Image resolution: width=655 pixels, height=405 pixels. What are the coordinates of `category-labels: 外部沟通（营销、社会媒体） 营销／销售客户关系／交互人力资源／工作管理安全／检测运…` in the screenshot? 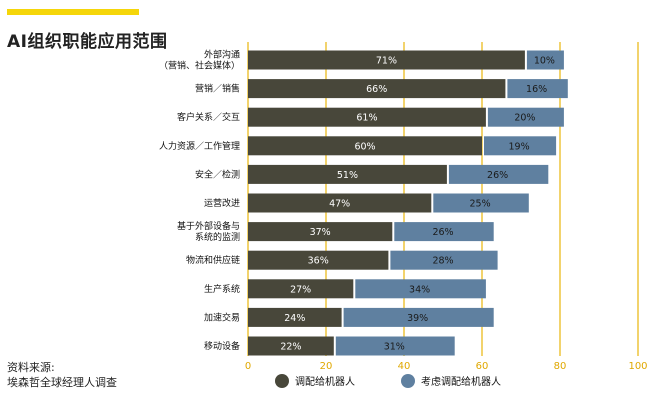 It's located at (199, 201).